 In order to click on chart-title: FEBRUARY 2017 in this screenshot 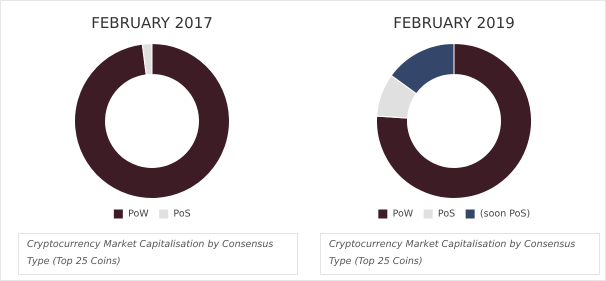, I will do `click(152, 23)`.